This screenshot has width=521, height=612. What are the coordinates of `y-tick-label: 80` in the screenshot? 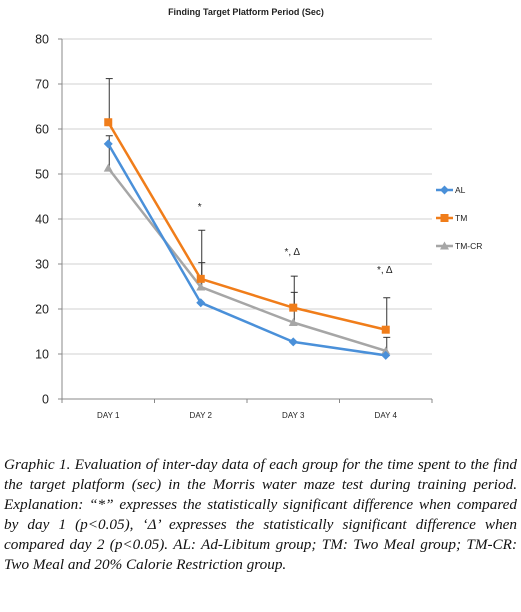 It's located at (42, 40).